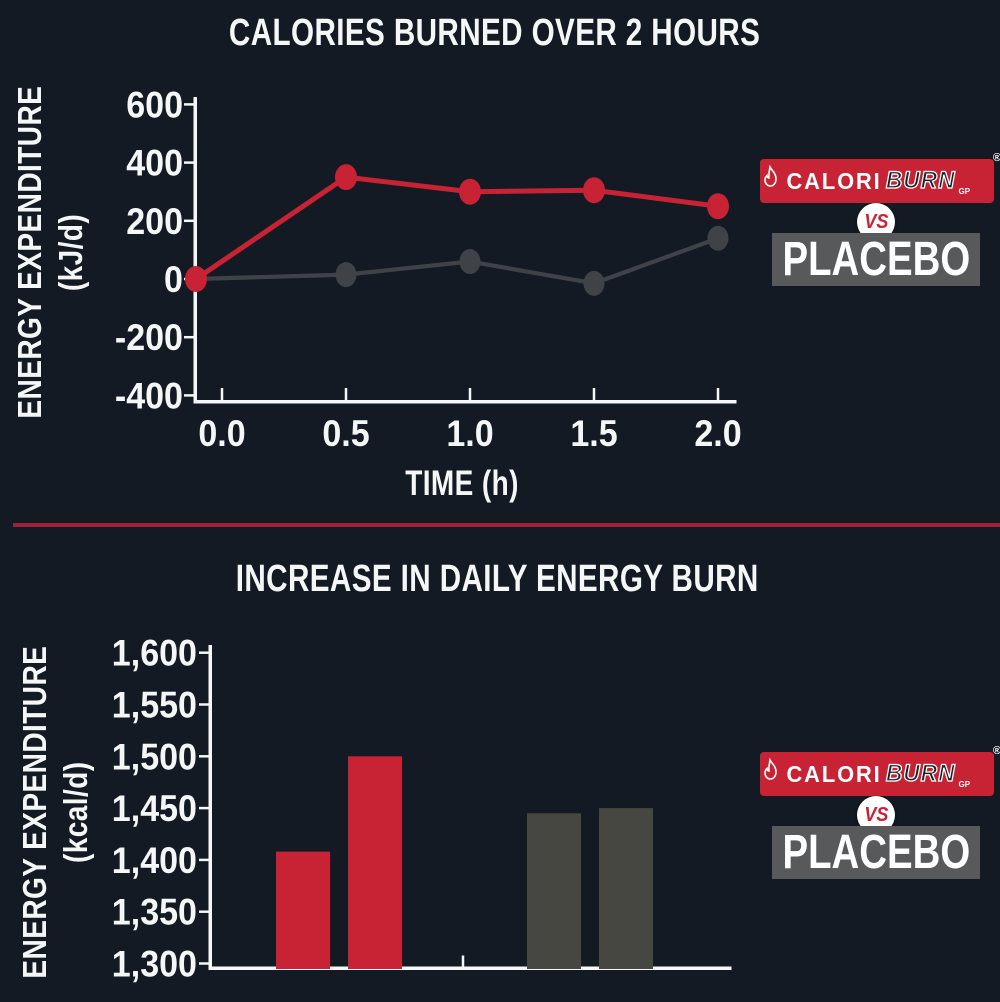 The height and width of the screenshot is (1002, 1000). I want to click on top-chart-title-text: CALORIES BURNED OVER 2 HOURS, so click(495, 33).